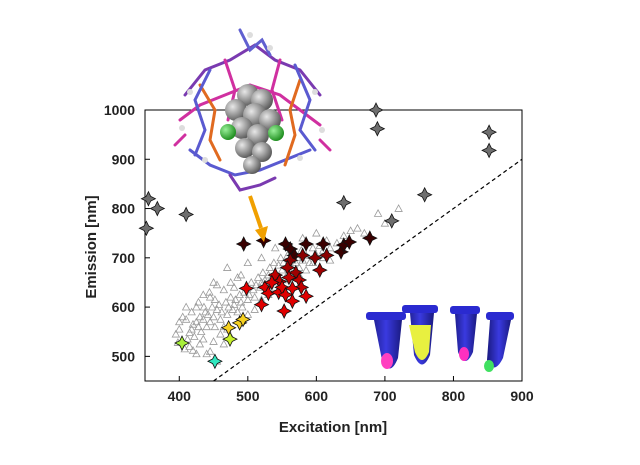 This screenshot has width=640, height=465. What do you see at coordinates (124, 356) in the screenshot?
I see `y-tick-label: 500` at bounding box center [124, 356].